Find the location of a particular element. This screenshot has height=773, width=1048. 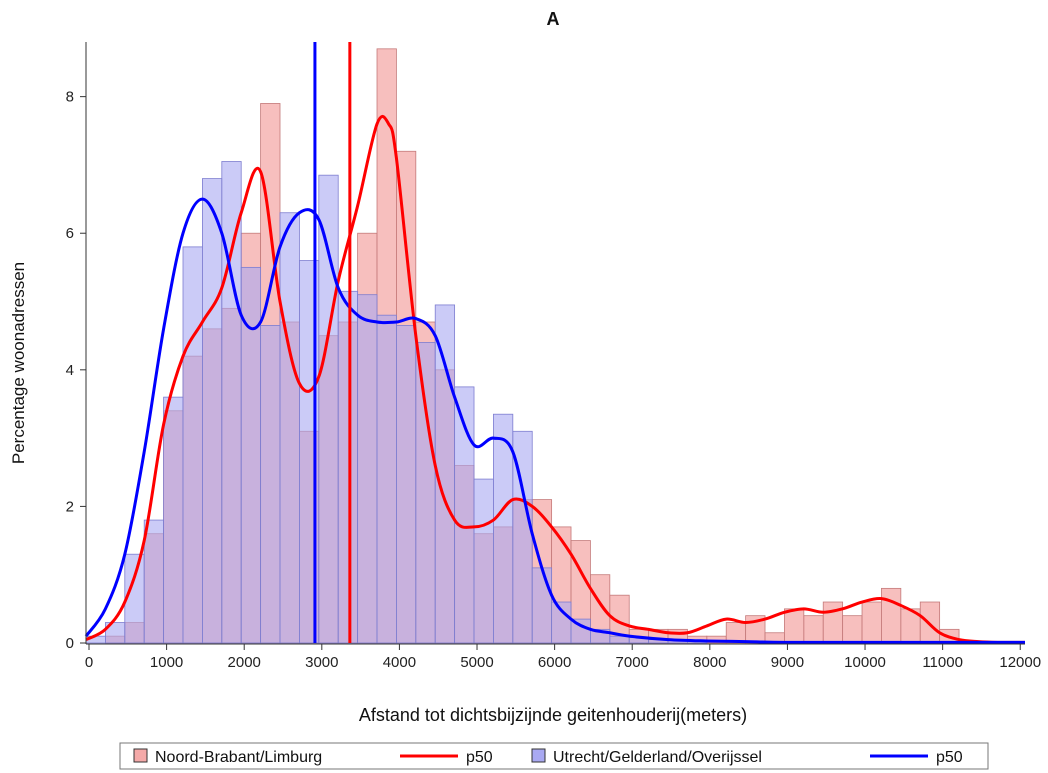

x-tick-label: 11000 is located at coordinates (942, 662).